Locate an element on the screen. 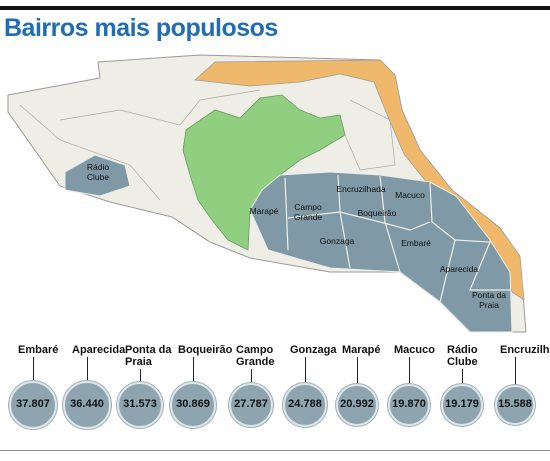 This screenshot has height=461, width=550. category-label: Aparecida is located at coordinates (99, 350).